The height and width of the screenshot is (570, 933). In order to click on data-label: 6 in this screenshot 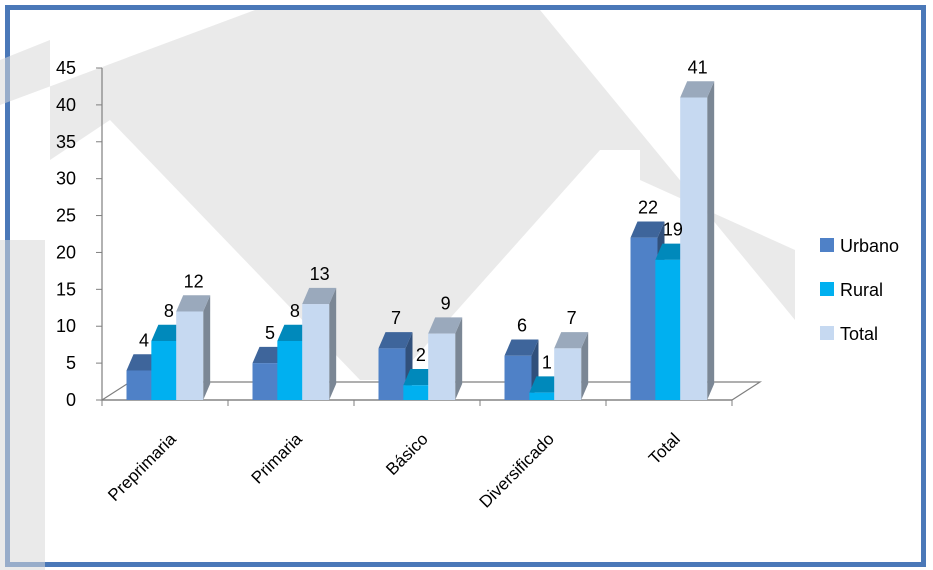, I will do `click(522, 326)`.